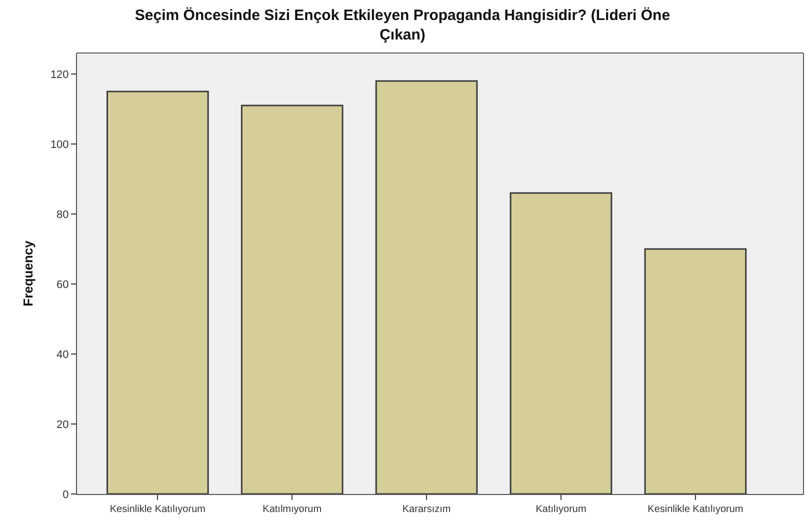  Describe the element at coordinates (426, 509) in the screenshot. I see `x-tick-label: Kararsızım` at that location.